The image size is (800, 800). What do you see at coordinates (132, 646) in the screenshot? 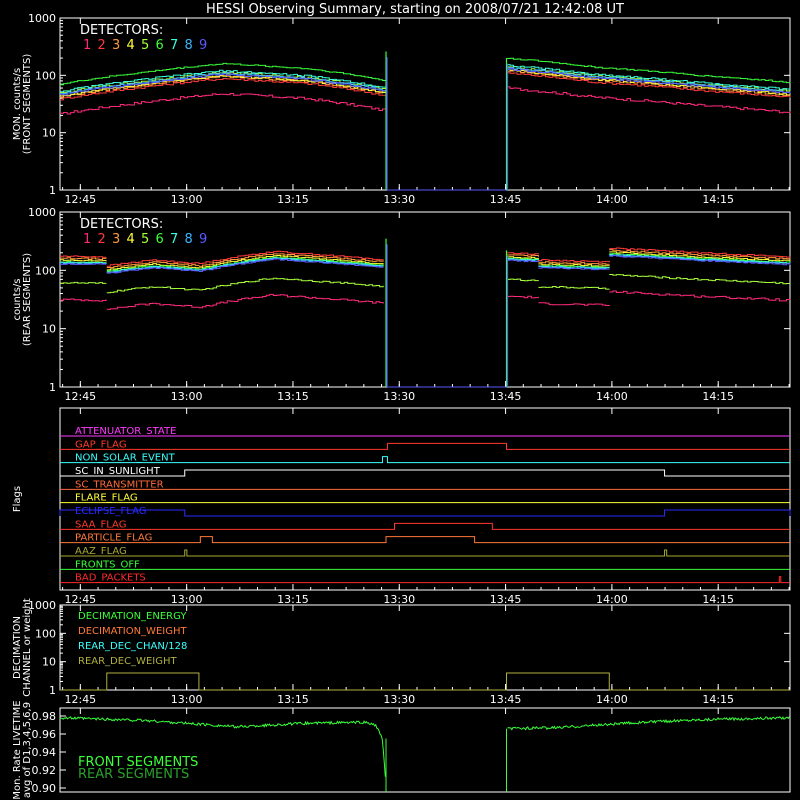
I see `legend-entry-rear-dec-chan-128: REAR_DEC_CHAN/128` at bounding box center [132, 646].